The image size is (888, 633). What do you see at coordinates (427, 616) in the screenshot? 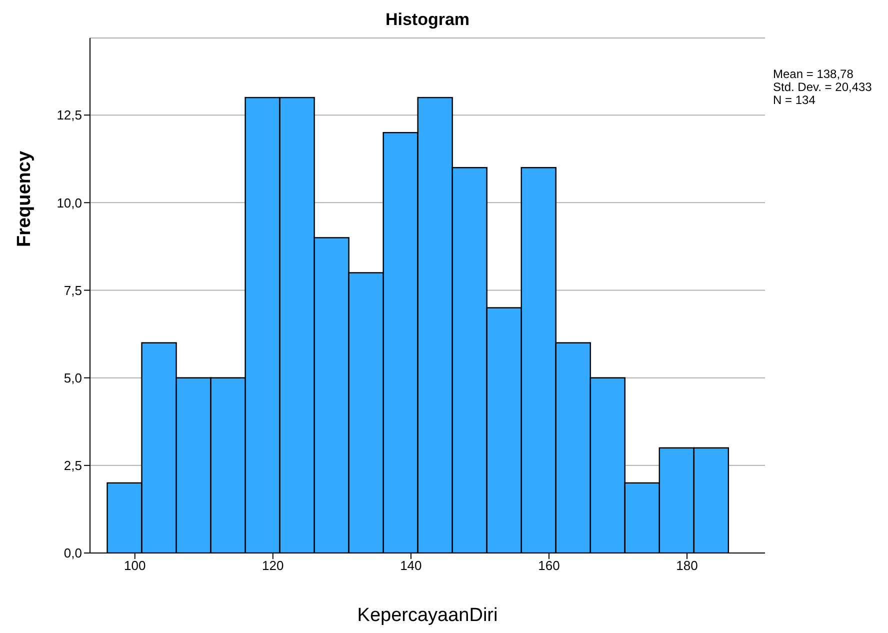
I see `x-axis-title: KepercayaanDiri` at bounding box center [427, 616].